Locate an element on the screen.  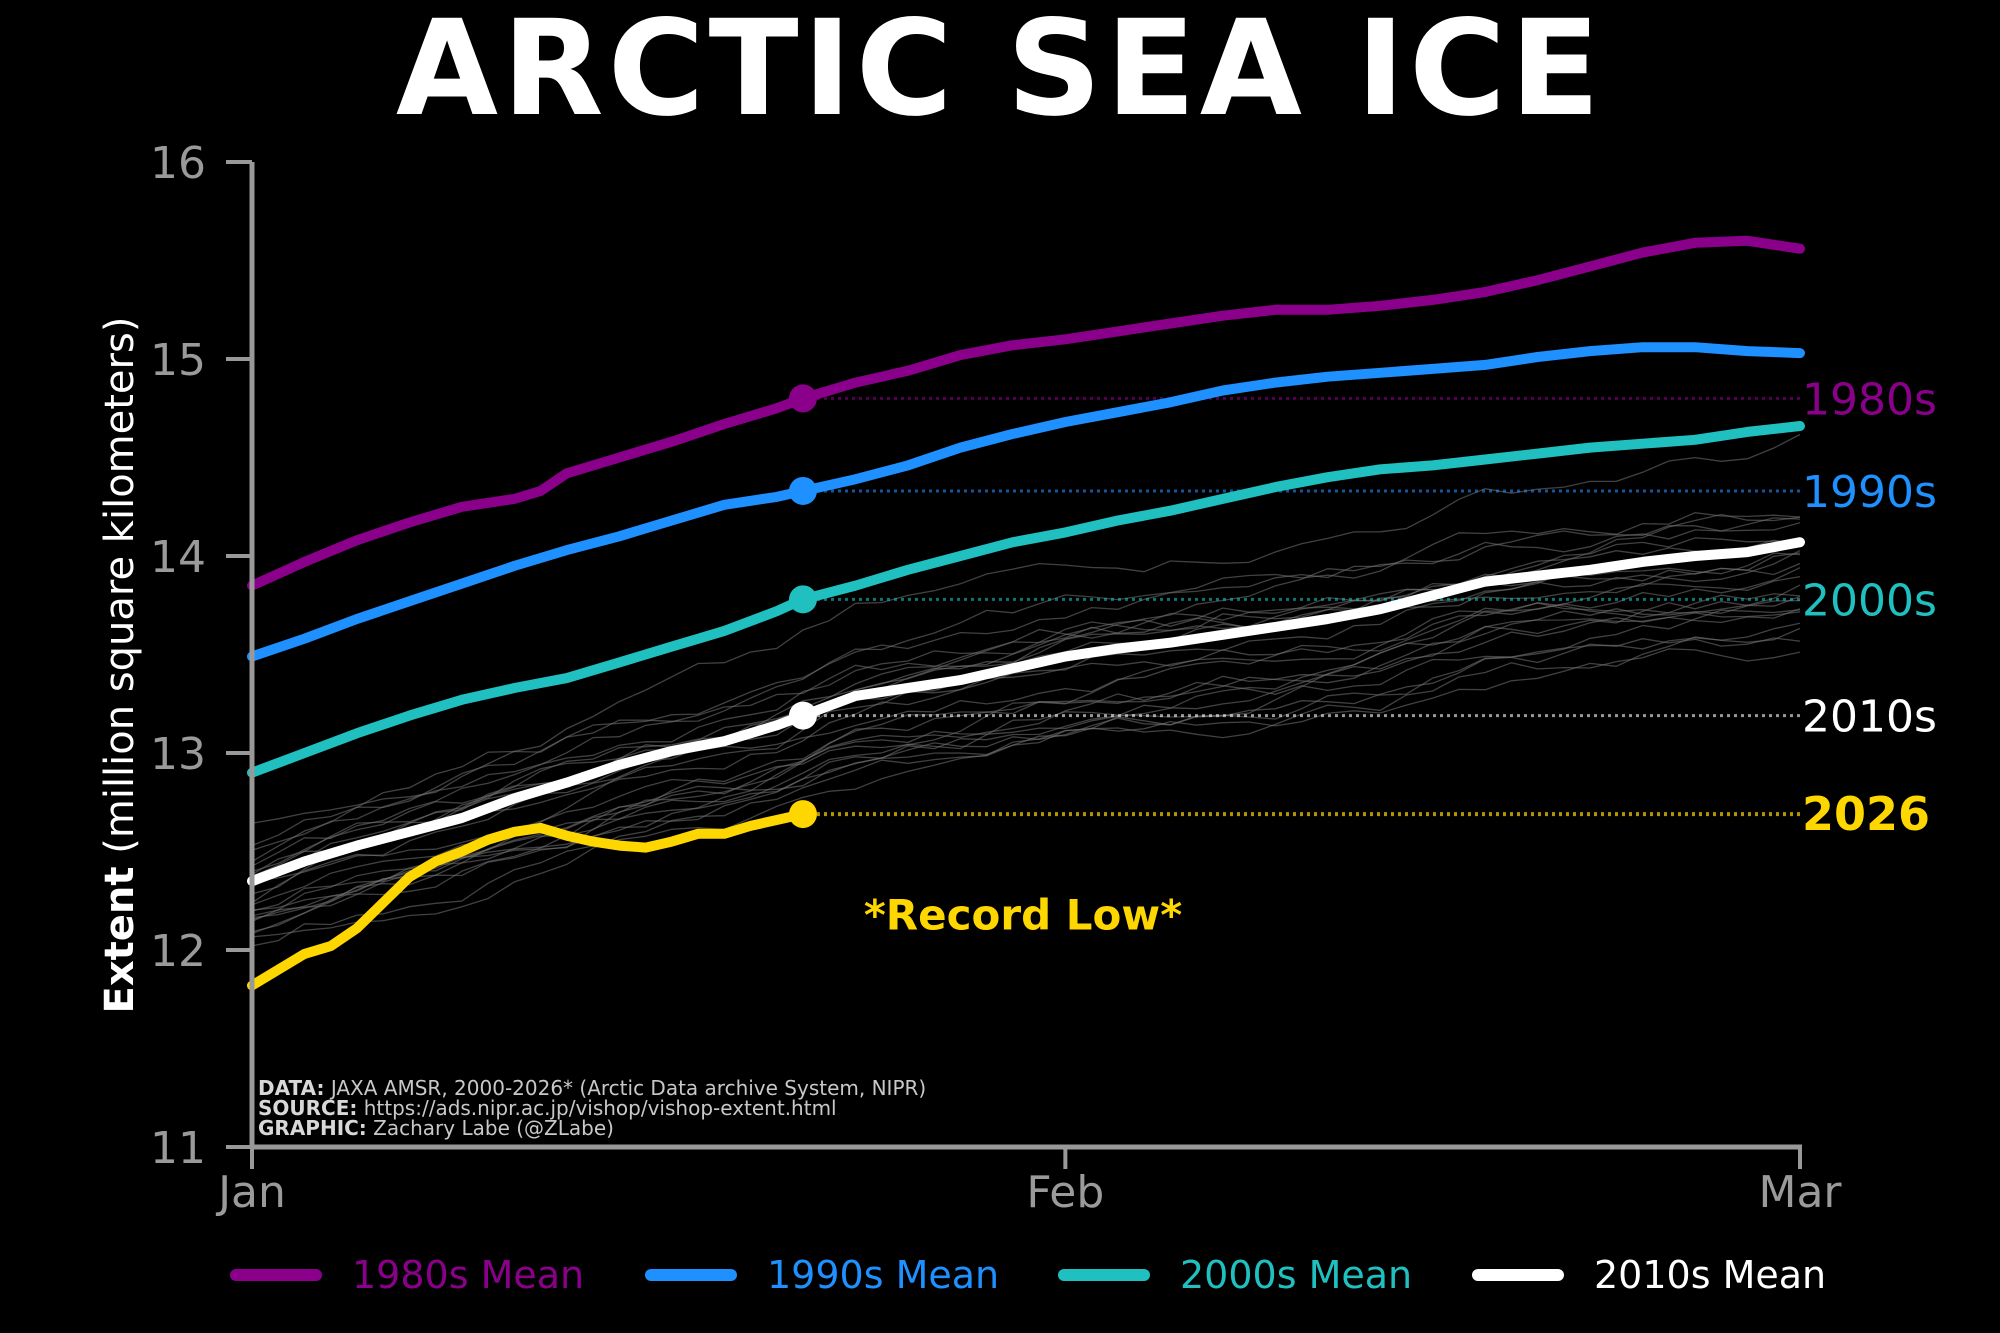
x-tick-label: Mar is located at coordinates (1800, 1192).